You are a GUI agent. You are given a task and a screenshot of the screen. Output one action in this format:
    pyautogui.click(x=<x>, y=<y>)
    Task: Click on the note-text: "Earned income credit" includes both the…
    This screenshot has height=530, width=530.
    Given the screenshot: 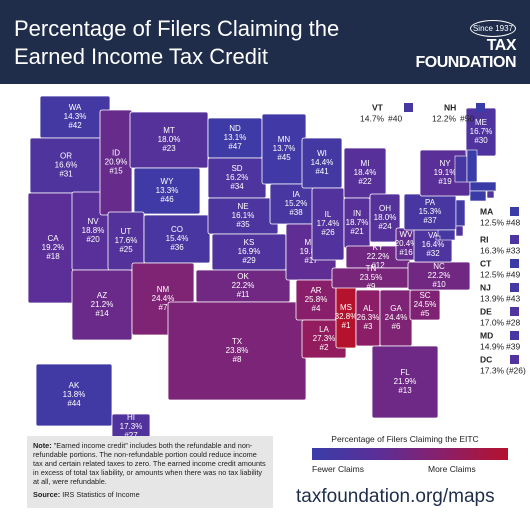 What is the action you would take?
    pyautogui.click(x=149, y=463)
    